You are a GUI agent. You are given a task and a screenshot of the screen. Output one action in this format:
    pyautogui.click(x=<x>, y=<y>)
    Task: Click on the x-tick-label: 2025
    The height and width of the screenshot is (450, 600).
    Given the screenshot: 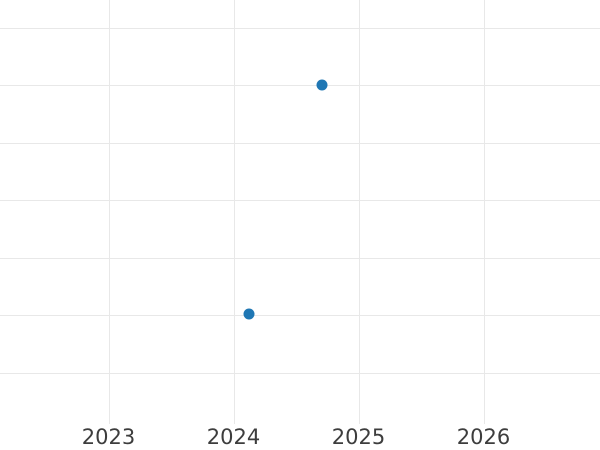 What is the action you would take?
    pyautogui.click(x=358, y=437)
    